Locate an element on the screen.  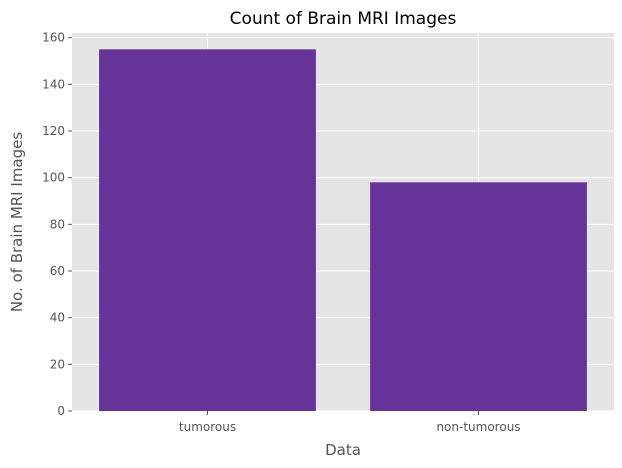
x-tick-label: non-tumorous is located at coordinates (478, 427).